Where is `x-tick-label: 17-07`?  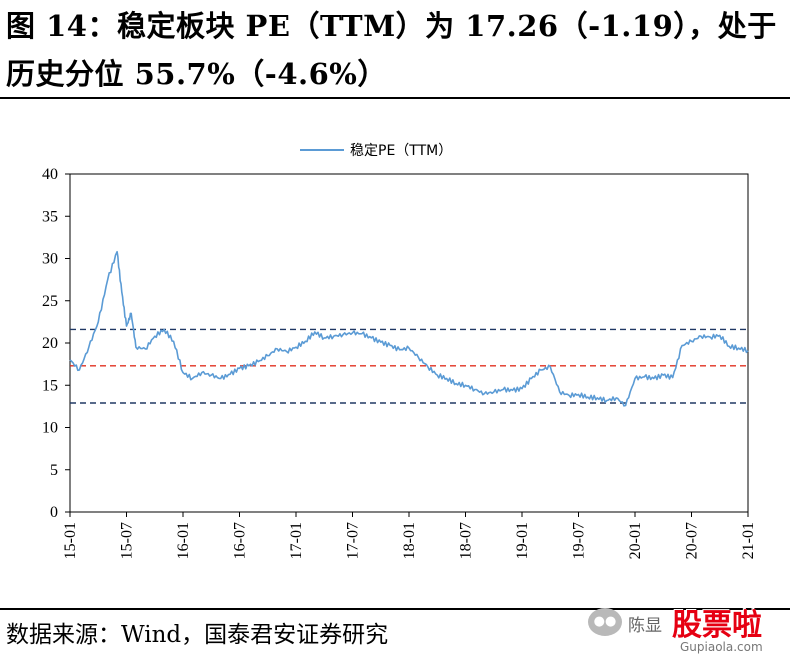
x-tick-label: 17-07 is located at coordinates (353, 540).